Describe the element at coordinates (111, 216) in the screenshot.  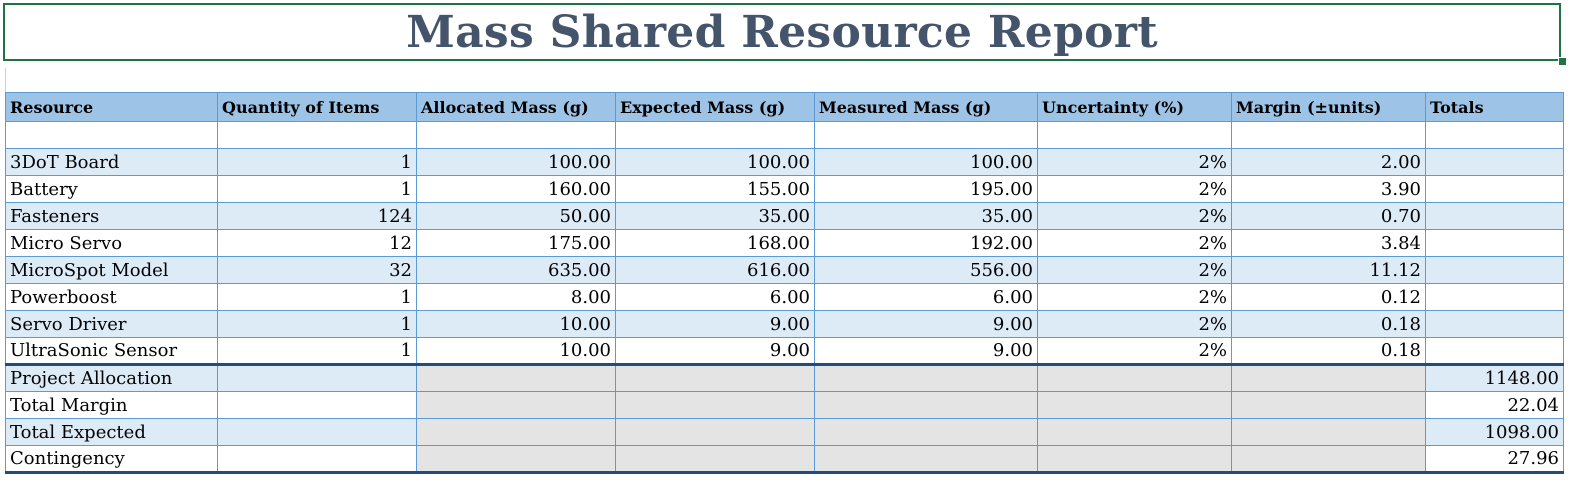
I see `resource-cell: Fasteners` at that location.